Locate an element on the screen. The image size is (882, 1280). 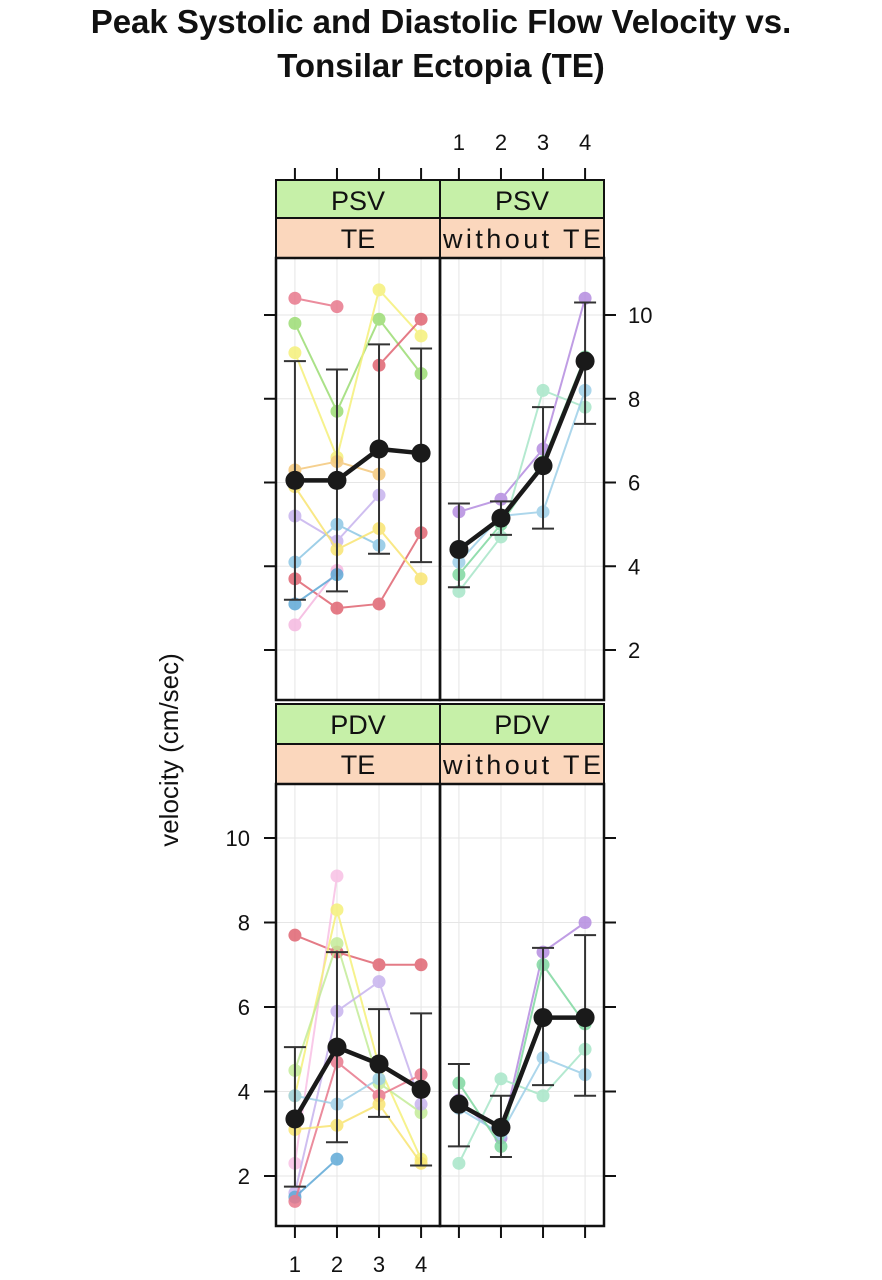
mean-line is located at coordinates (358, 464).